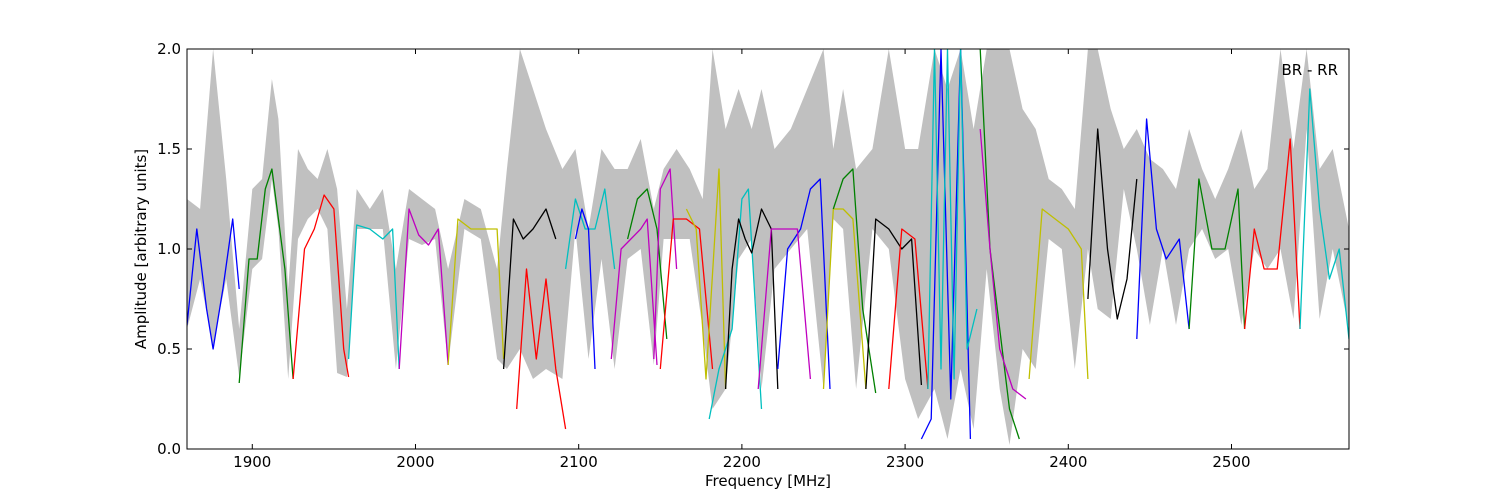 This screenshot has height=500, width=1500. What do you see at coordinates (169, 349) in the screenshot?
I see `y-tick-label: 0.5` at bounding box center [169, 349].